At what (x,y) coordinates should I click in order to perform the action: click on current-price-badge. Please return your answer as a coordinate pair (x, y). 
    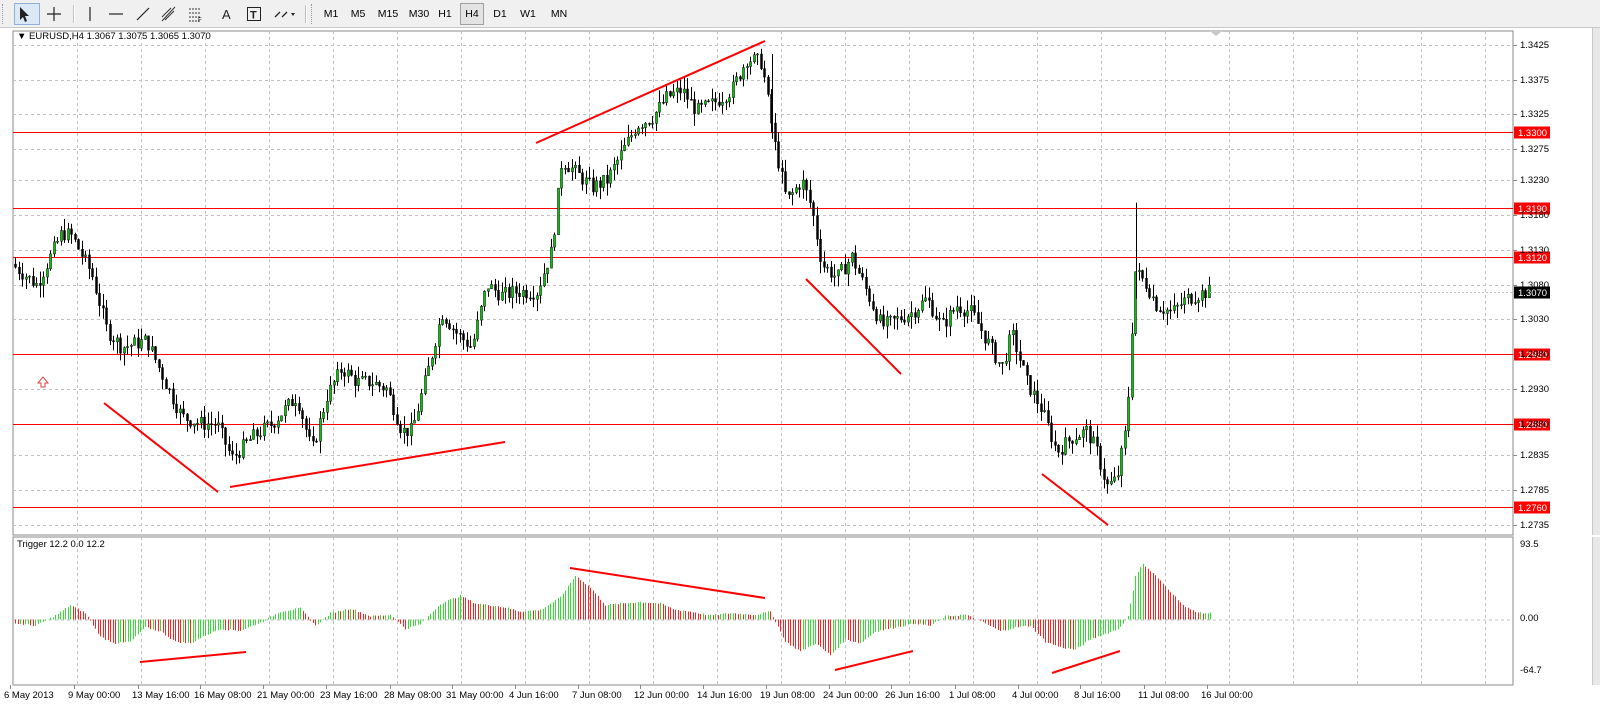
    Looking at the image, I should click on (1532, 292).